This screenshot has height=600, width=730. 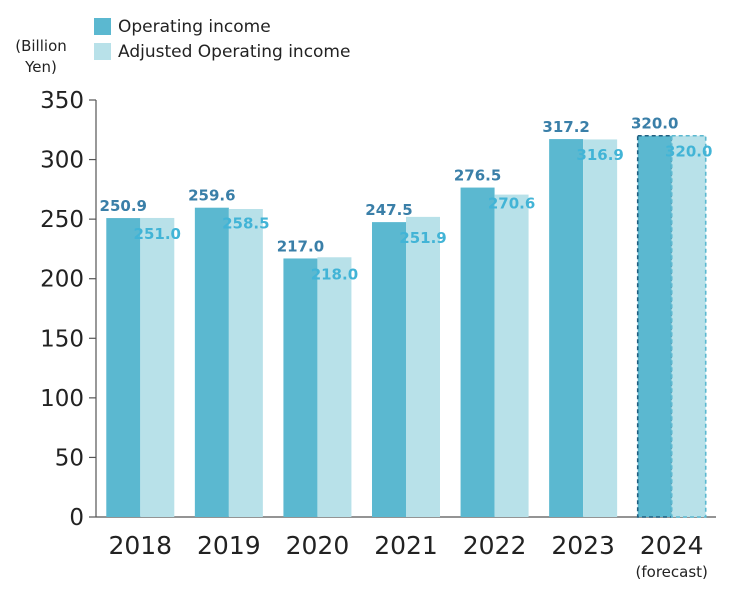 I want to click on data-label-operating-income-2020: 217.0, so click(x=300, y=246).